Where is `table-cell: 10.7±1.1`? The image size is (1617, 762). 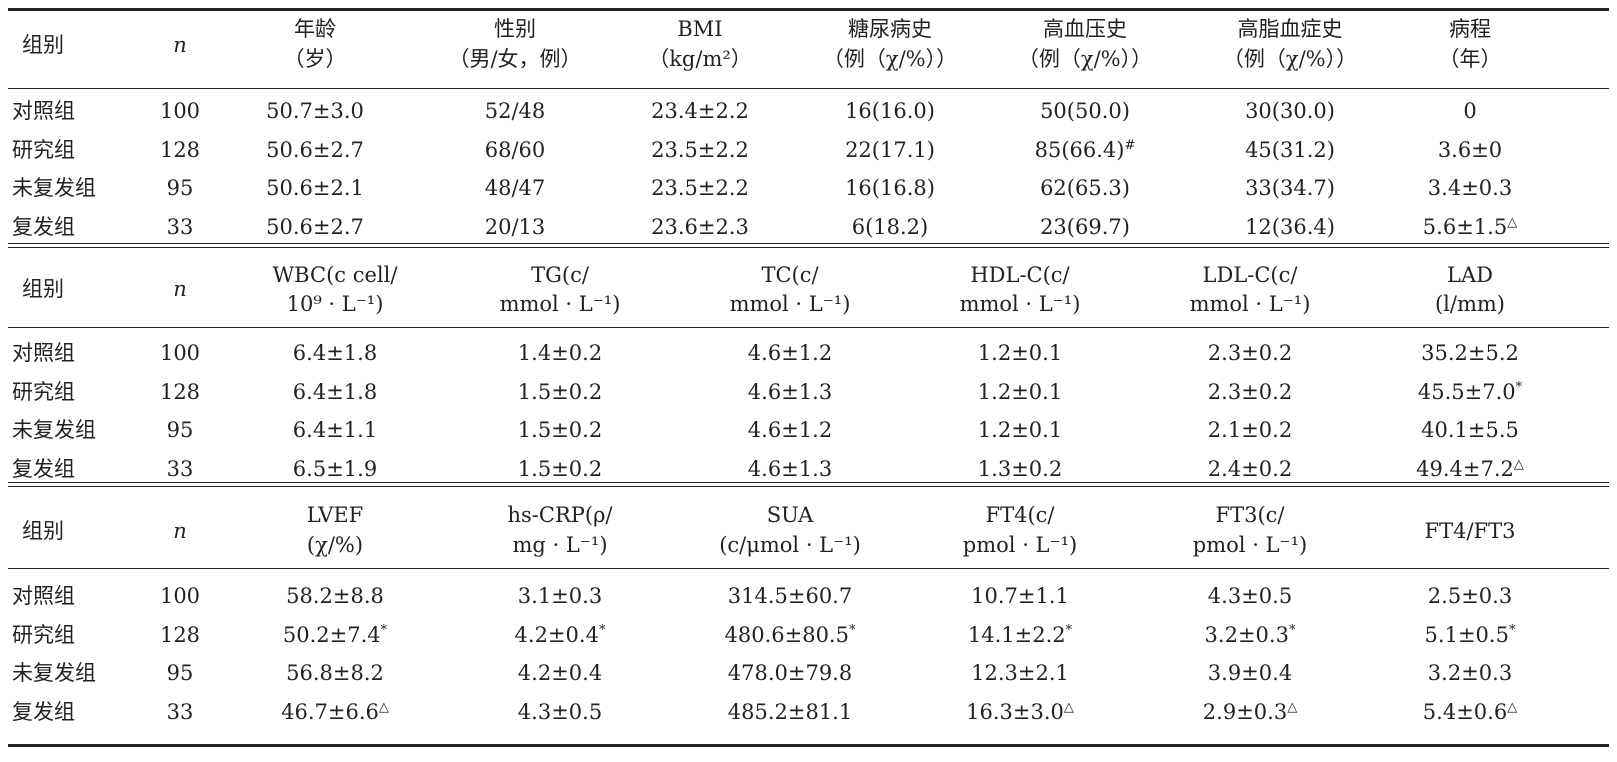 table-cell: 10.7±1.1 is located at coordinates (1020, 596).